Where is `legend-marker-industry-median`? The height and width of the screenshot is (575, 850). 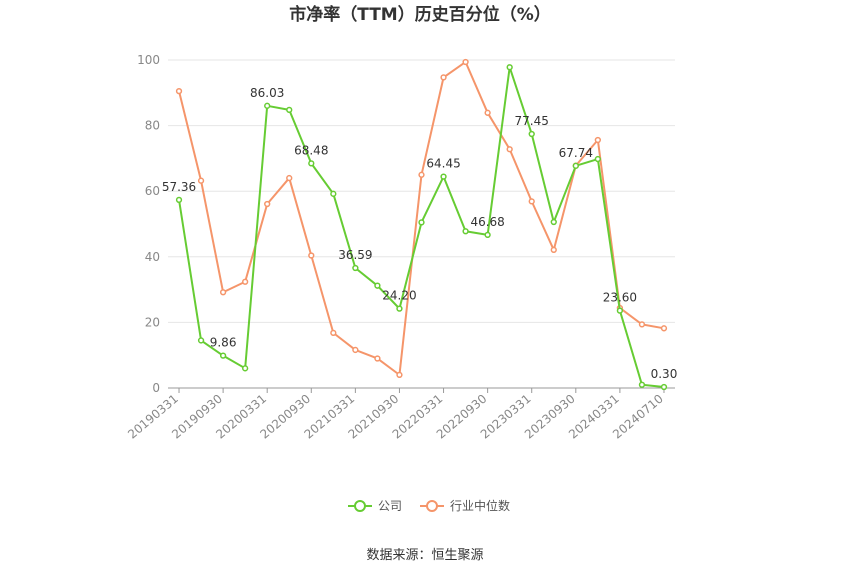
legend-marker-industry-median is located at coordinates (432, 506).